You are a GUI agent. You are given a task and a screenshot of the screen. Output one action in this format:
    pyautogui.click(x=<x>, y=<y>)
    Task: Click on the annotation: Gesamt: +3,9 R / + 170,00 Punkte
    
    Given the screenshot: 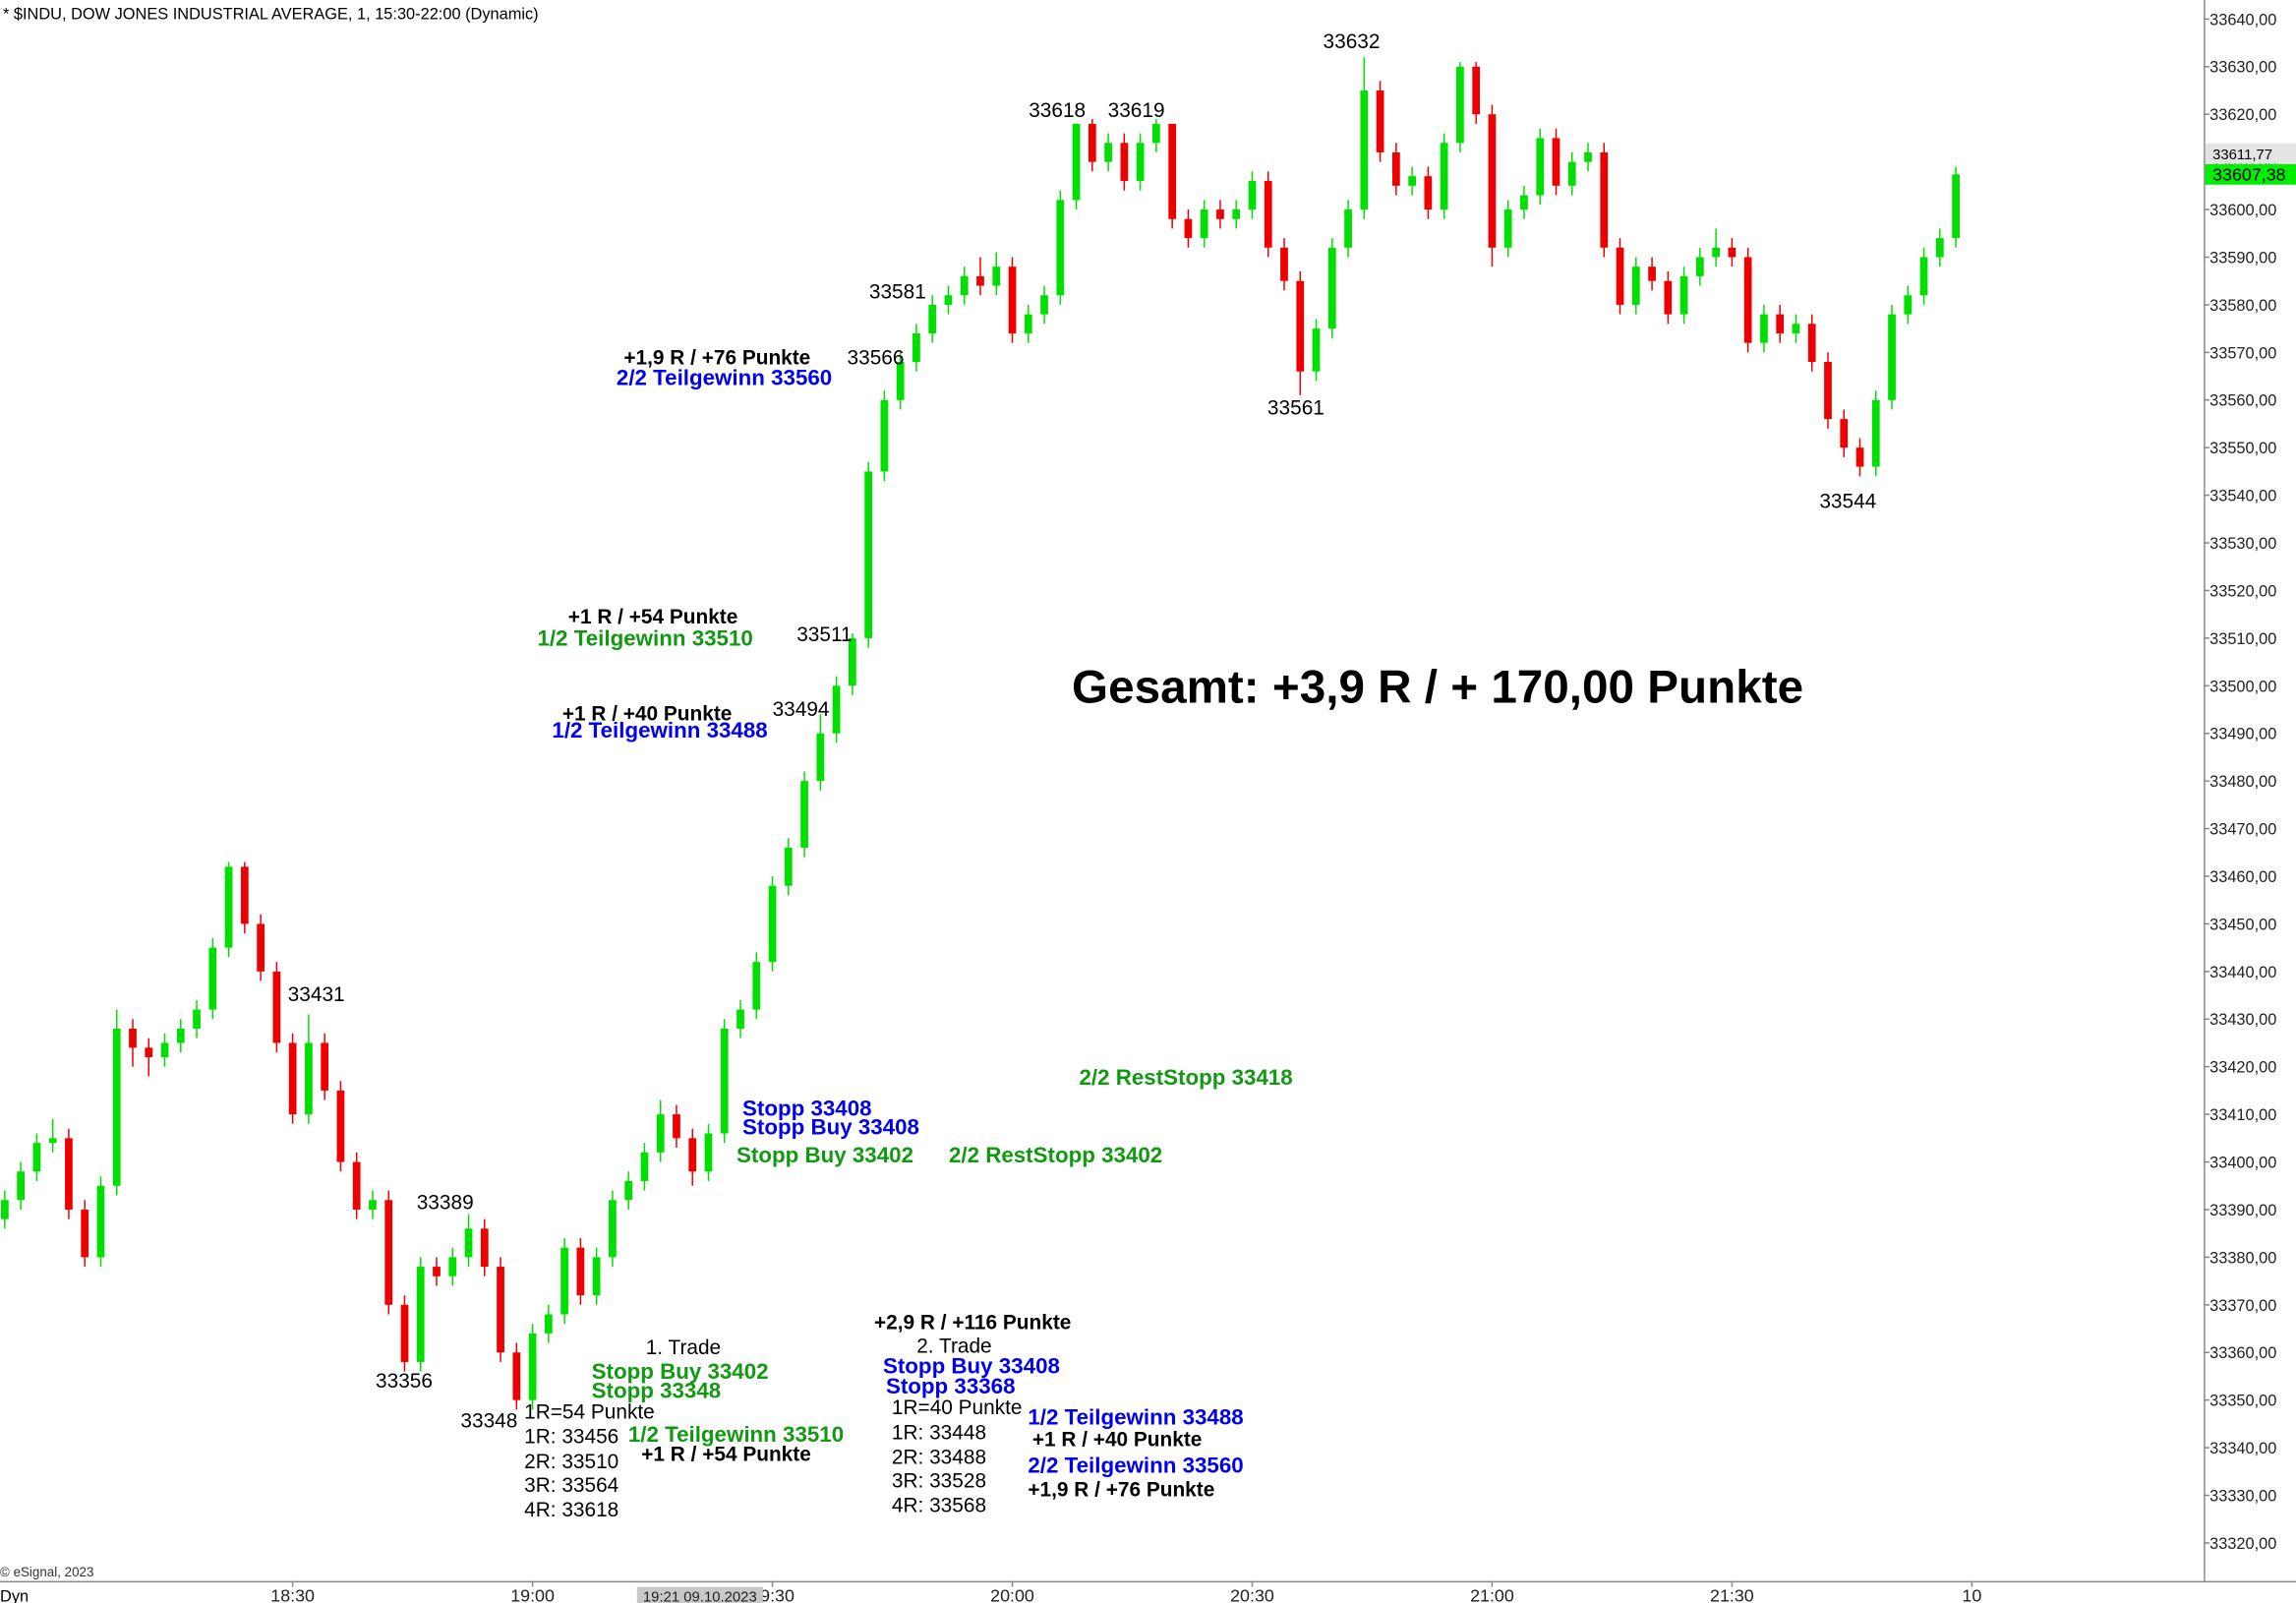 What is the action you would take?
    pyautogui.click(x=1437, y=688)
    